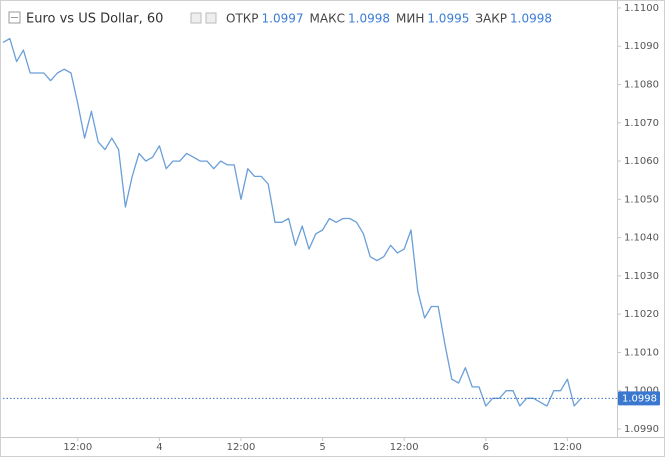  I want to click on y-tick-label: 1.1000, so click(641, 391).